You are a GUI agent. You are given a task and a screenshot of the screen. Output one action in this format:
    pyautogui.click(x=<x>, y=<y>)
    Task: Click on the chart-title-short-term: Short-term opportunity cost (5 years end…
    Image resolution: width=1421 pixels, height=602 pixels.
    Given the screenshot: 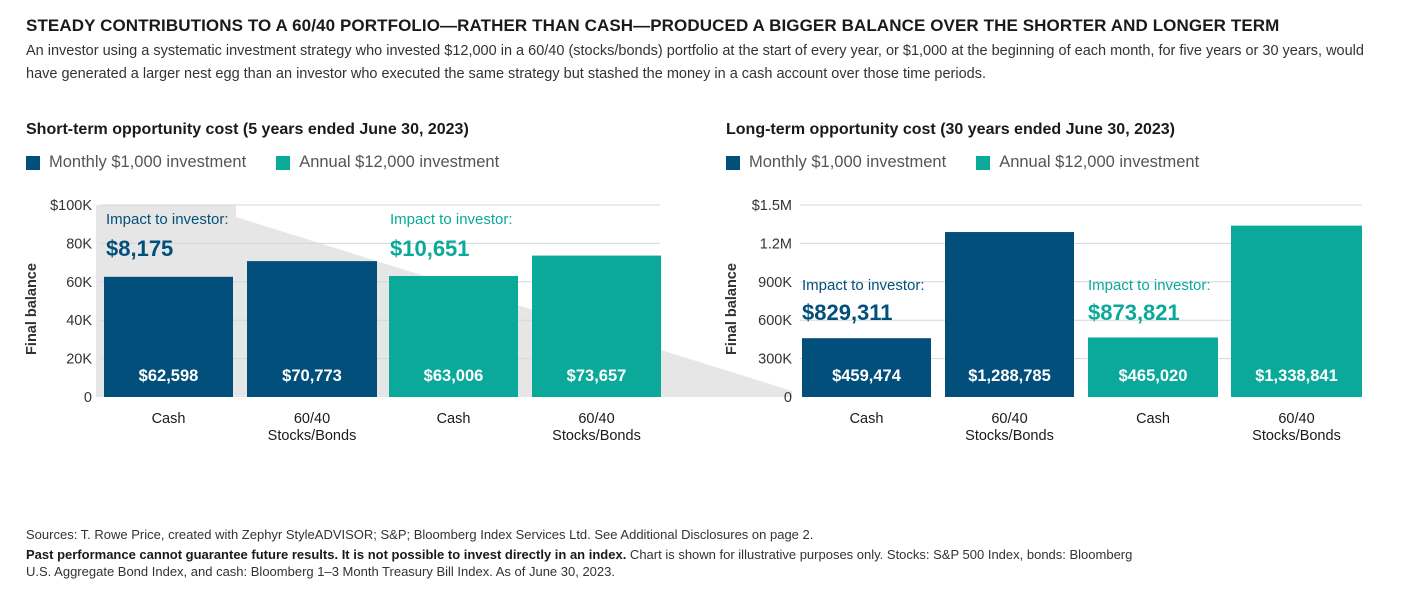 What is the action you would take?
    pyautogui.click(x=247, y=129)
    